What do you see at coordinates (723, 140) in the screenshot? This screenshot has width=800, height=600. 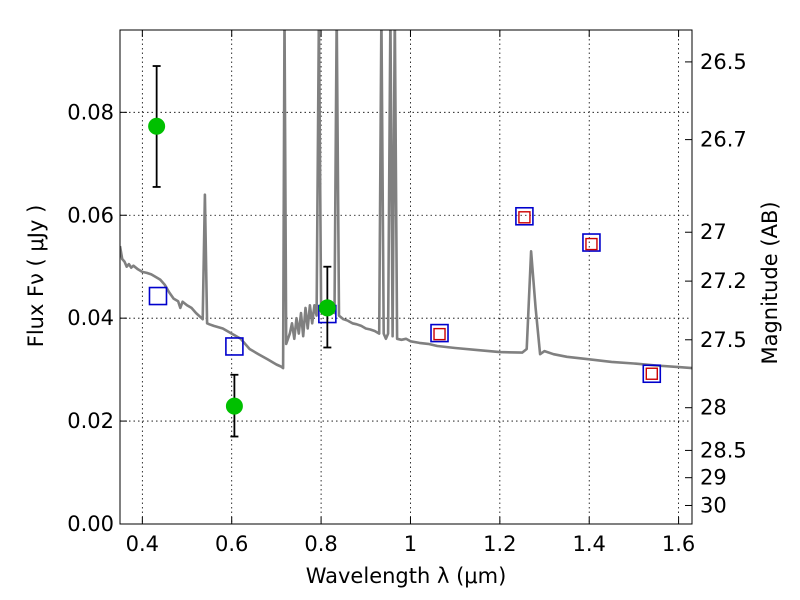 I see `mag-tick-label: 26.7` at bounding box center [723, 140].